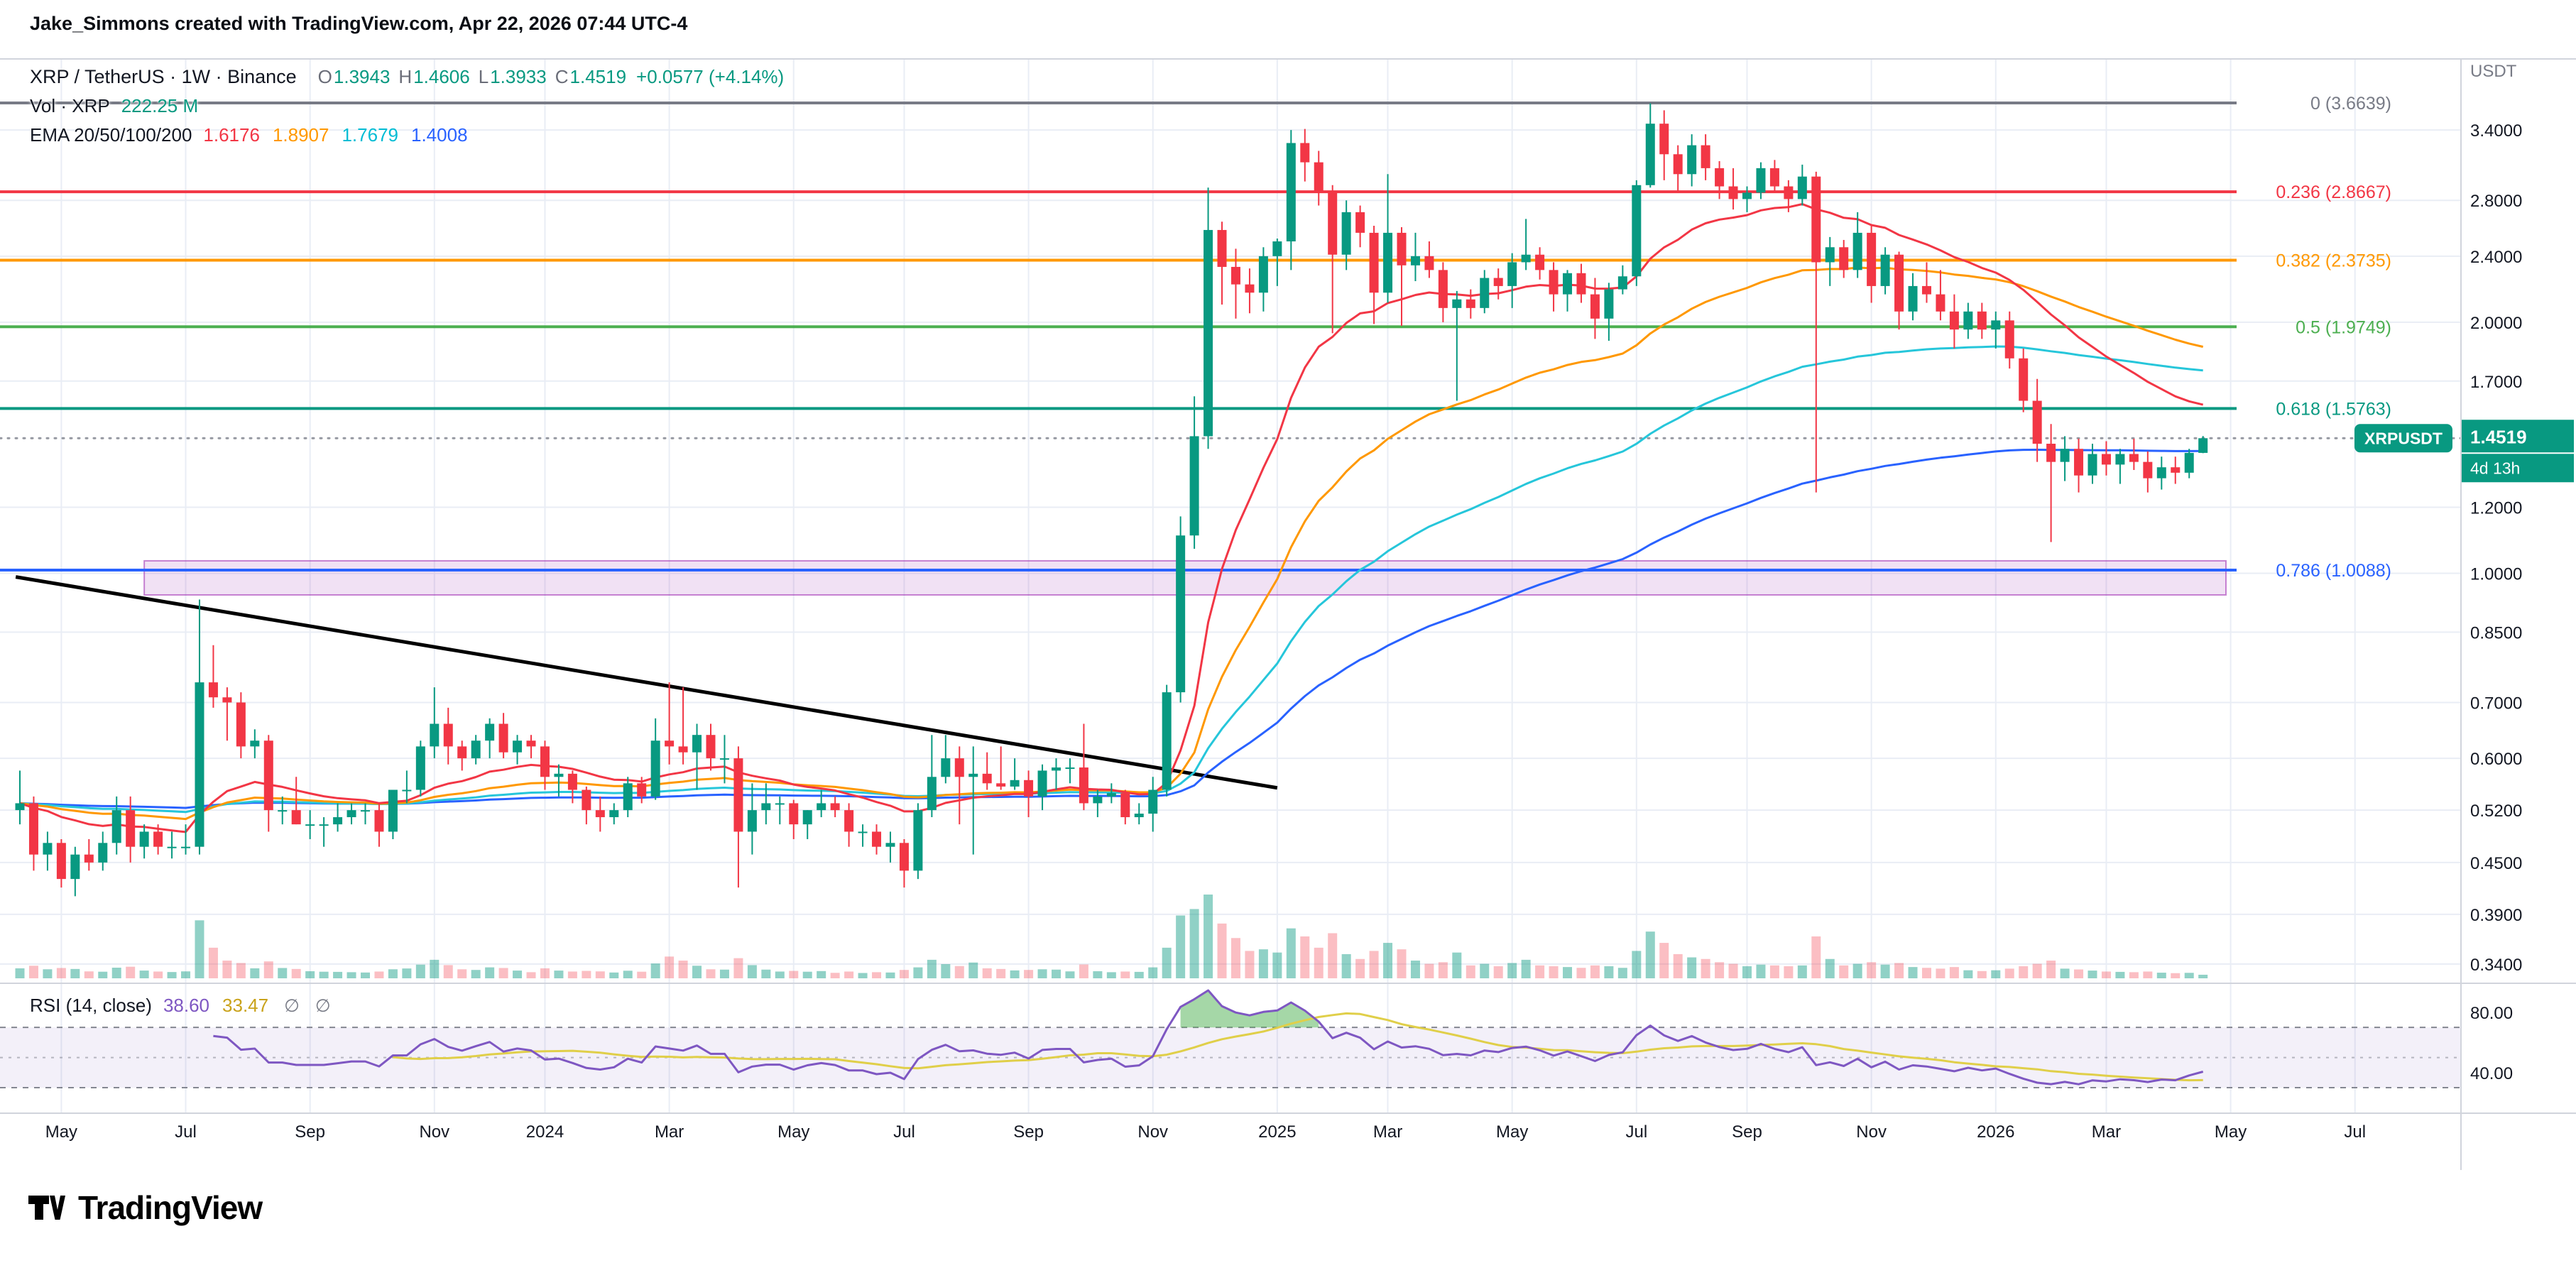  I want to click on symbol-price-label: XRPUSDT, so click(2403, 438).